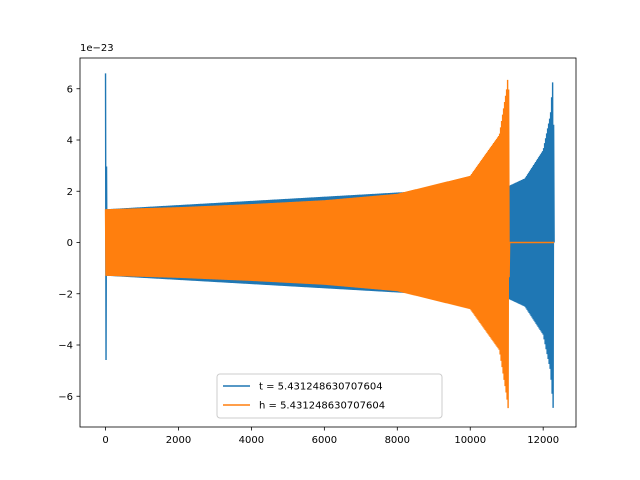 This screenshot has width=640, height=480. Describe the element at coordinates (105, 440) in the screenshot. I see `x-tick-label: 0` at that location.